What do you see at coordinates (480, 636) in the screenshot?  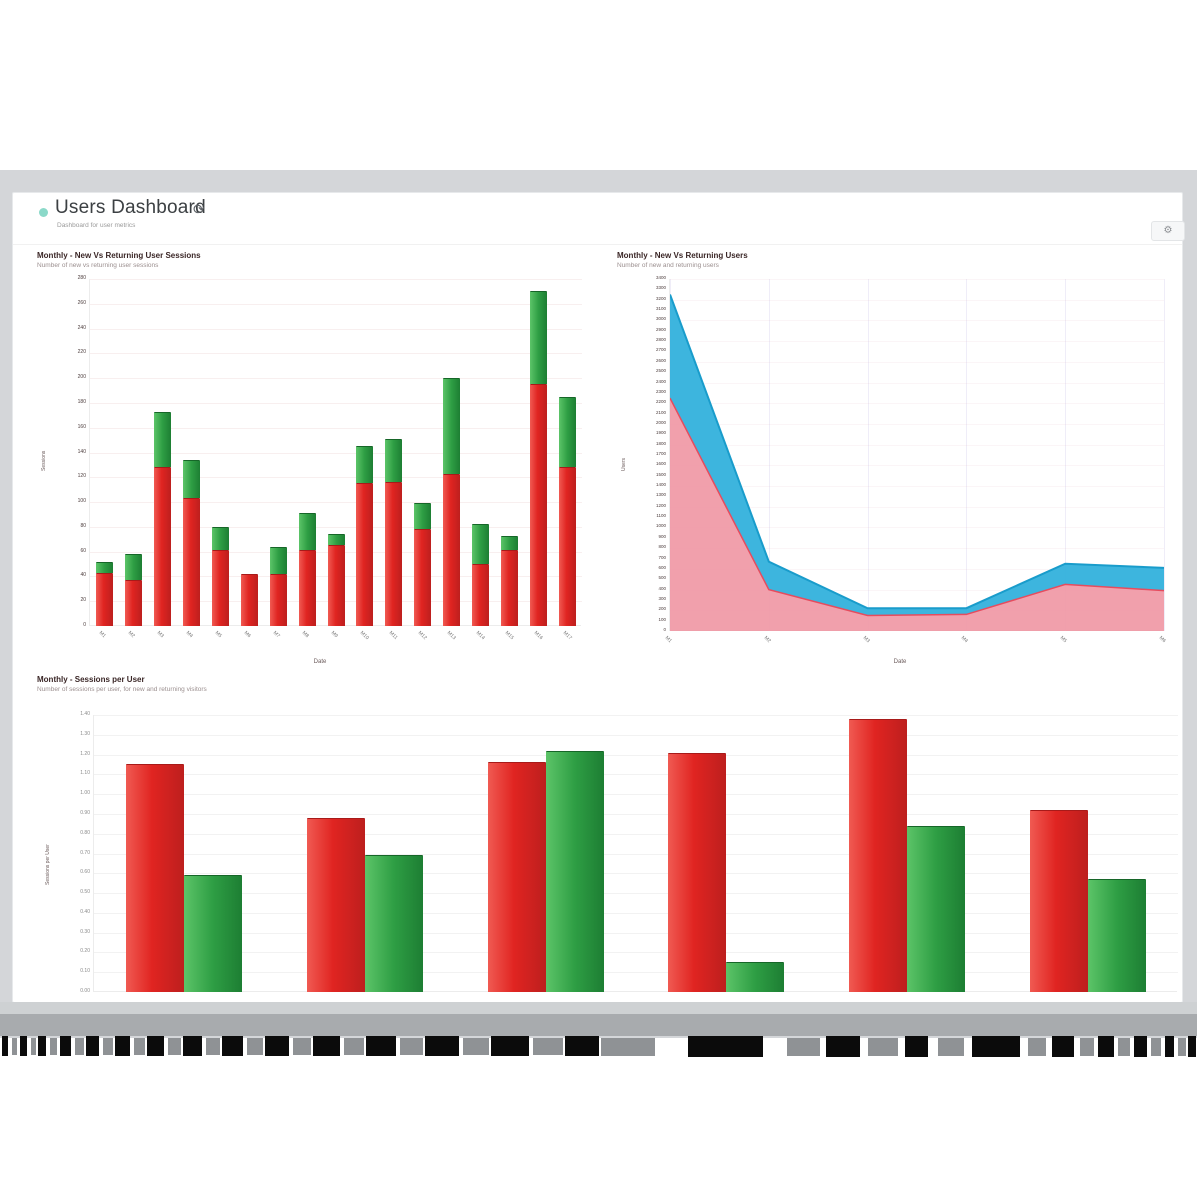 I see `x-tick-label: M14` at bounding box center [480, 636].